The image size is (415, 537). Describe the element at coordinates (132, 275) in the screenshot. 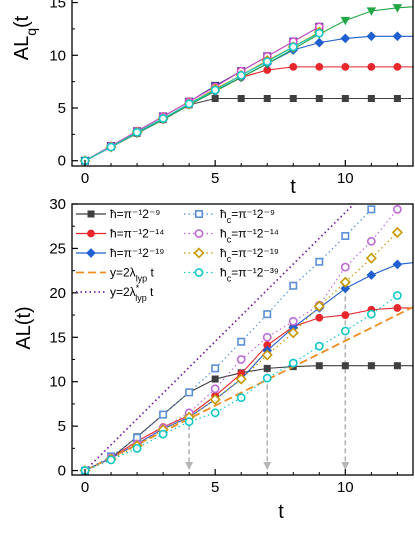

I see `legend-label: y=2λlyp t` at that location.